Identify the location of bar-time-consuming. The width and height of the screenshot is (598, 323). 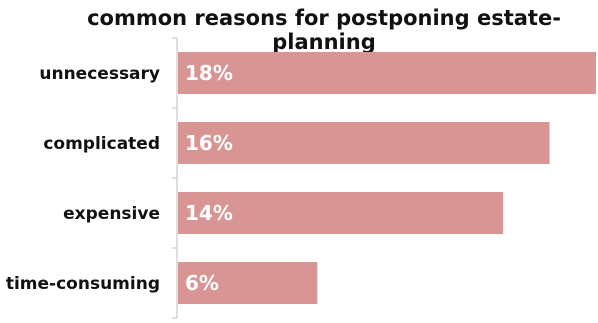
(248, 283).